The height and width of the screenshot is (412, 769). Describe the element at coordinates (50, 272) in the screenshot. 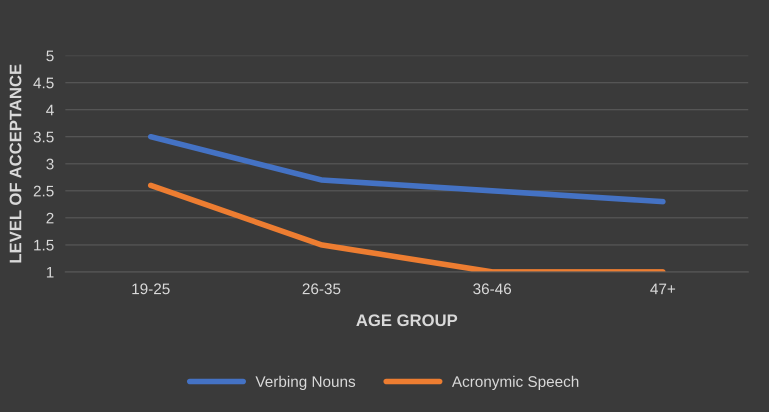

I see `y-tick-label: 1` at that location.